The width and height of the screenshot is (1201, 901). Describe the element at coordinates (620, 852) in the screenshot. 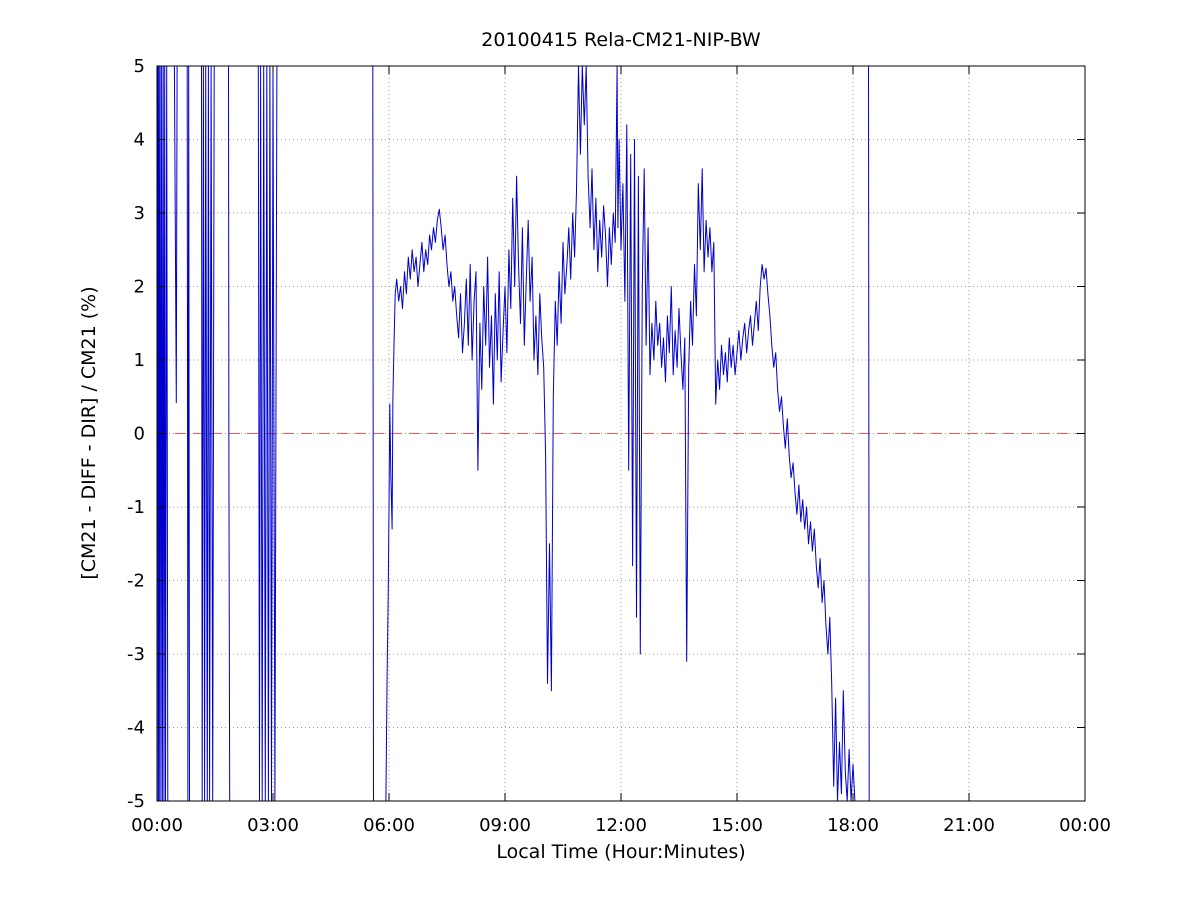

I see `x-axis-label: Local Time (Hour:Minutes)` at that location.